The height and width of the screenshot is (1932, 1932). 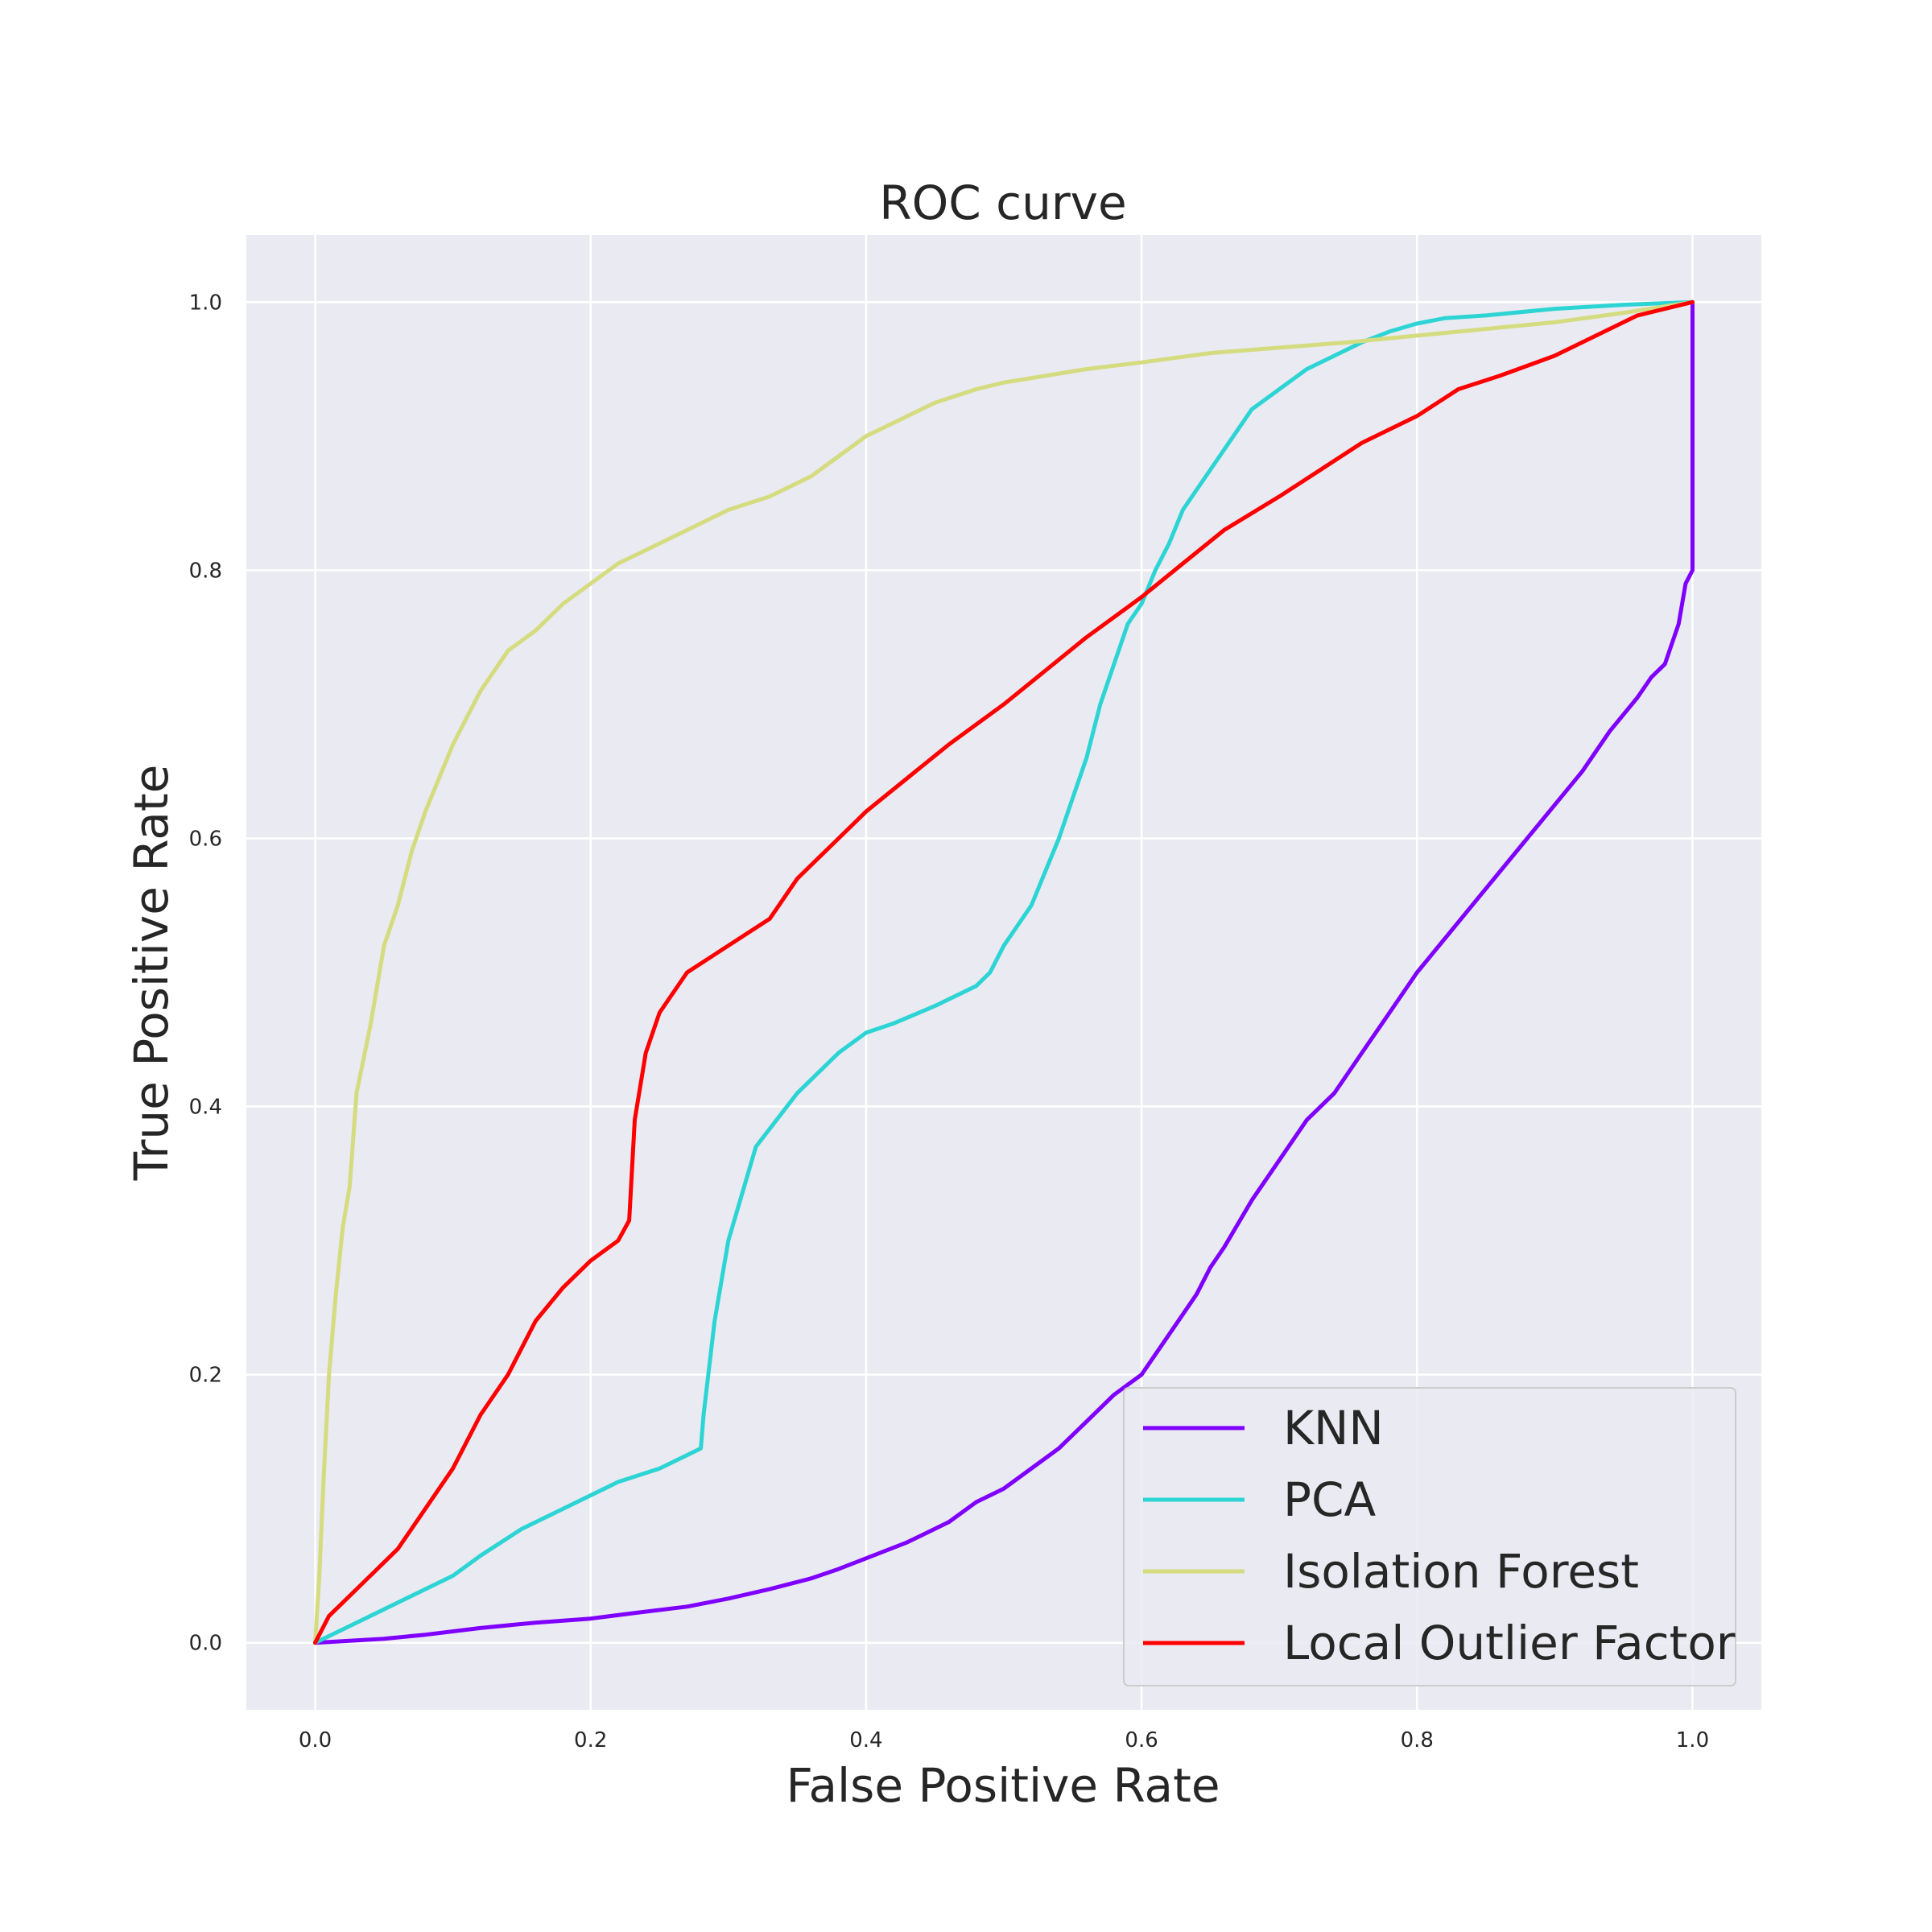 What do you see at coordinates (590, 1740) in the screenshot?
I see `x-tick-label: 0.2` at bounding box center [590, 1740].